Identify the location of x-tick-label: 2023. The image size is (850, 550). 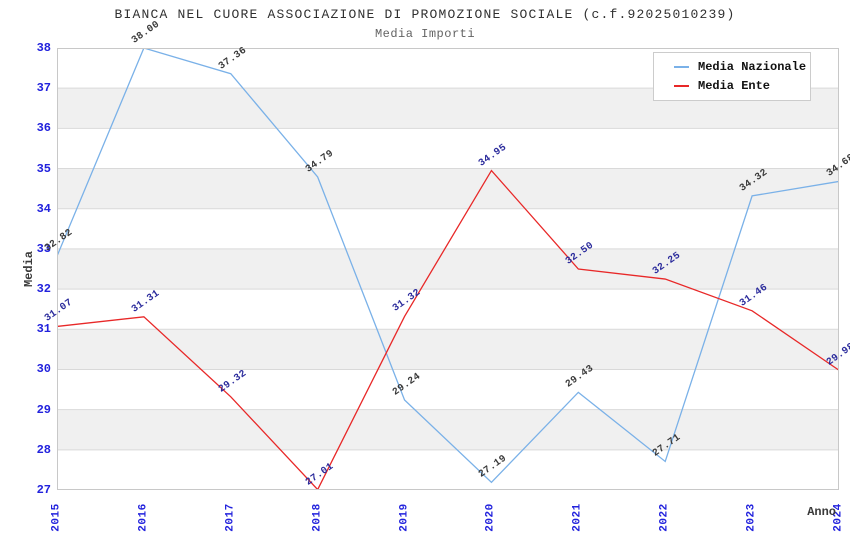
(751, 517).